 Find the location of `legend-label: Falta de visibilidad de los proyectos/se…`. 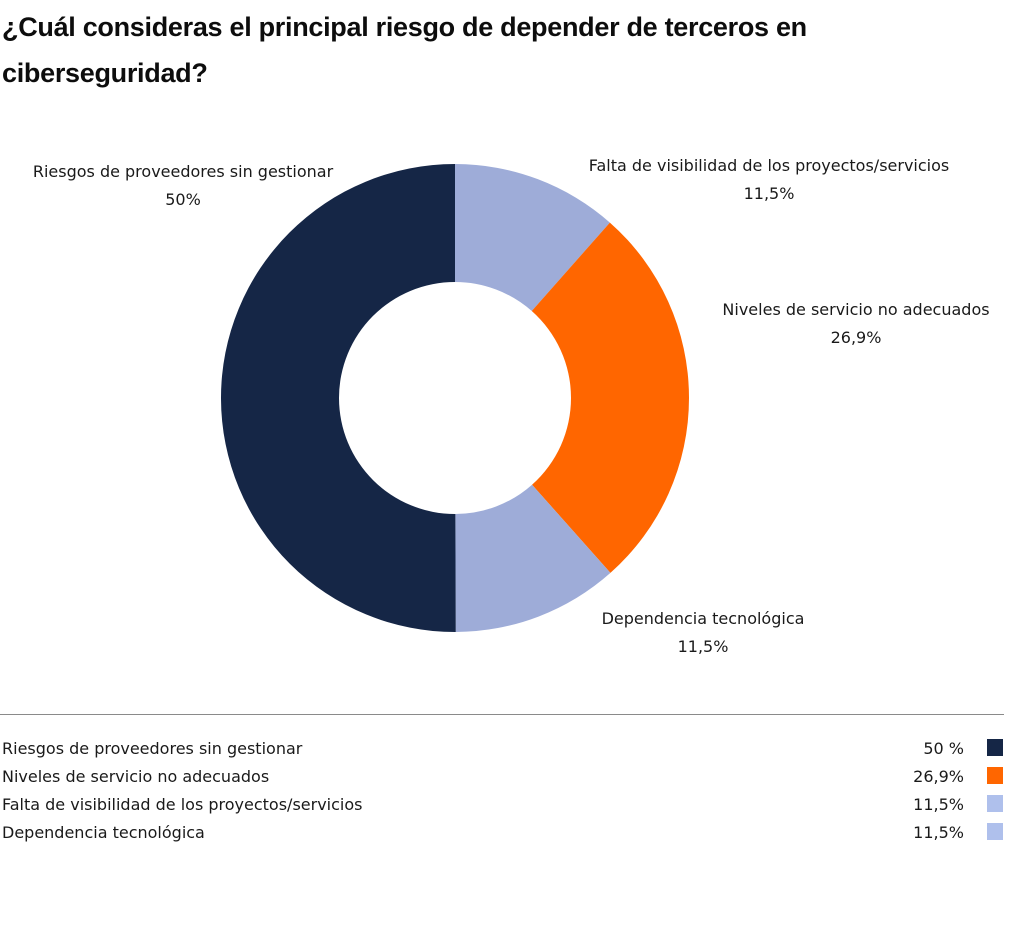

legend-label: Falta de visibilidad de los proyectos/se… is located at coordinates (182, 804).